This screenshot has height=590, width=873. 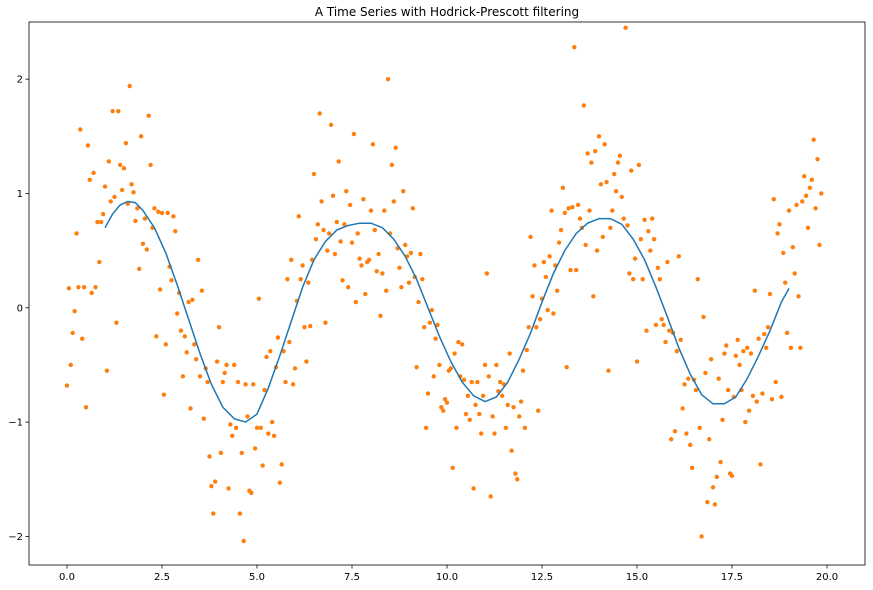 I want to click on y-tick-label: −1, so click(x=15, y=423).